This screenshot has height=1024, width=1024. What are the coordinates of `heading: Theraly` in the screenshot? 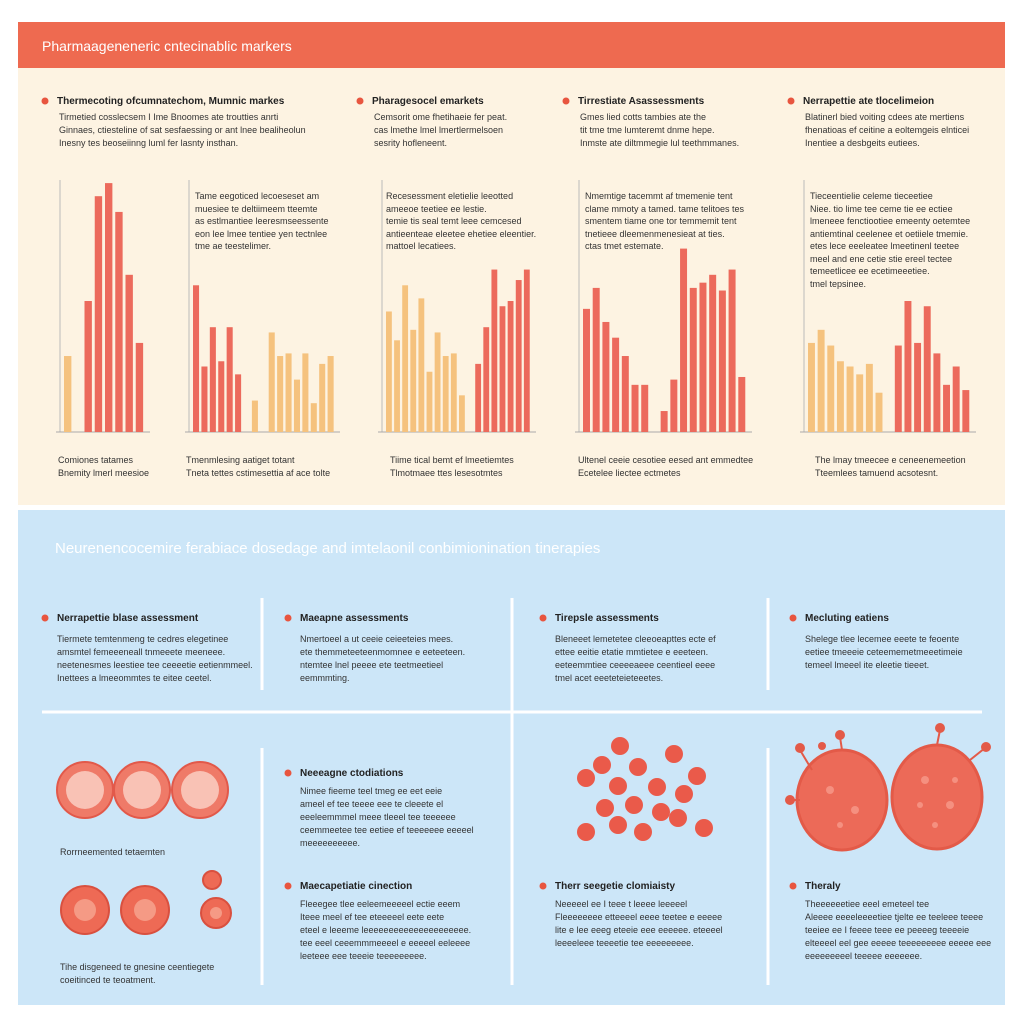 It's located at (823, 886).